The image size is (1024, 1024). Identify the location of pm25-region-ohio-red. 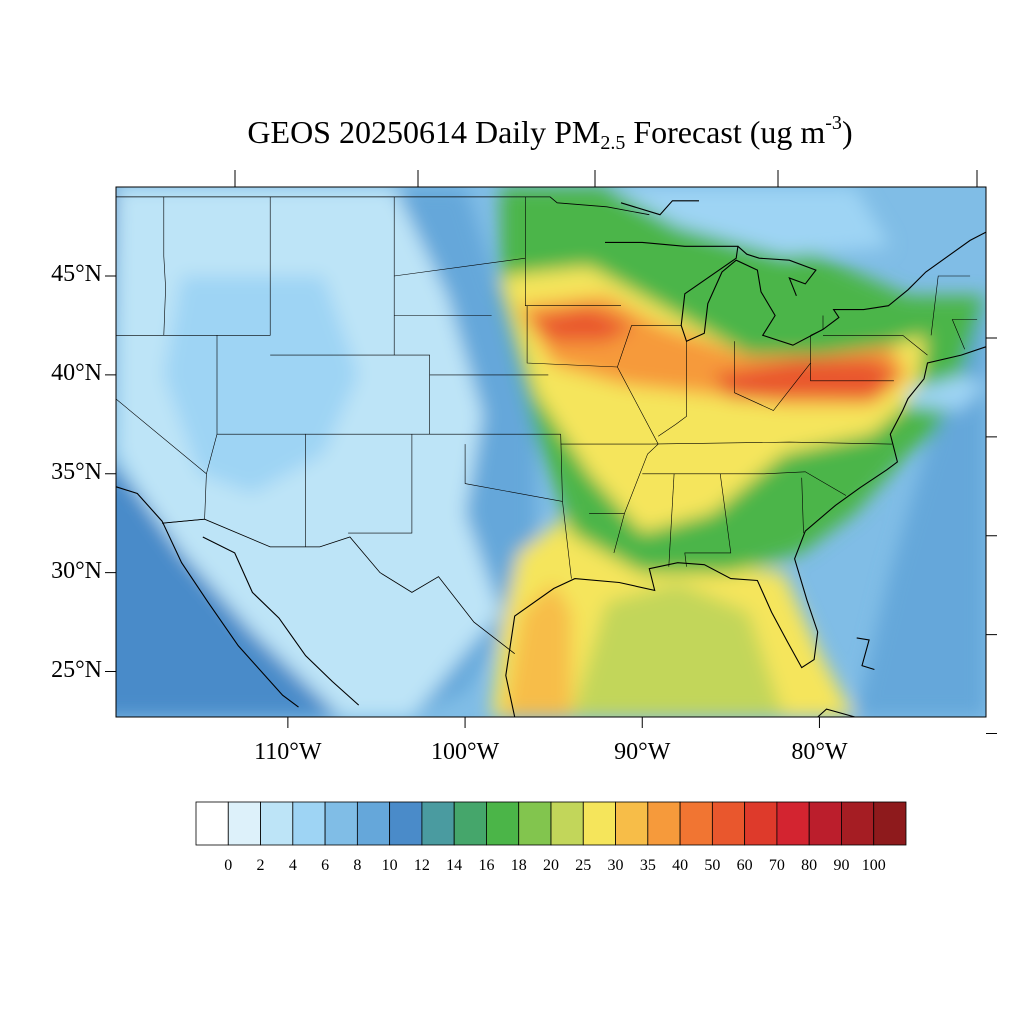
(806, 379).